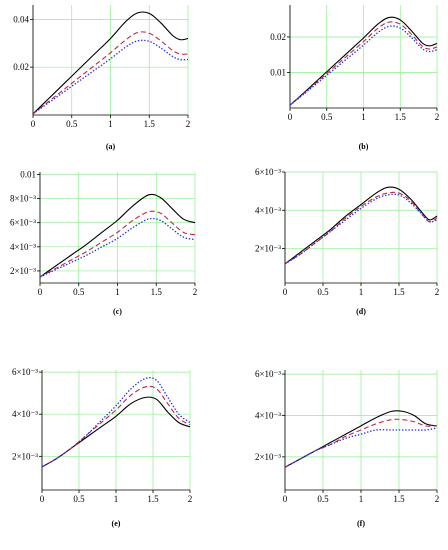 The width and height of the screenshot is (448, 550). What do you see at coordinates (361, 311) in the screenshot?
I see `panel-caption: (d)` at bounding box center [361, 311].